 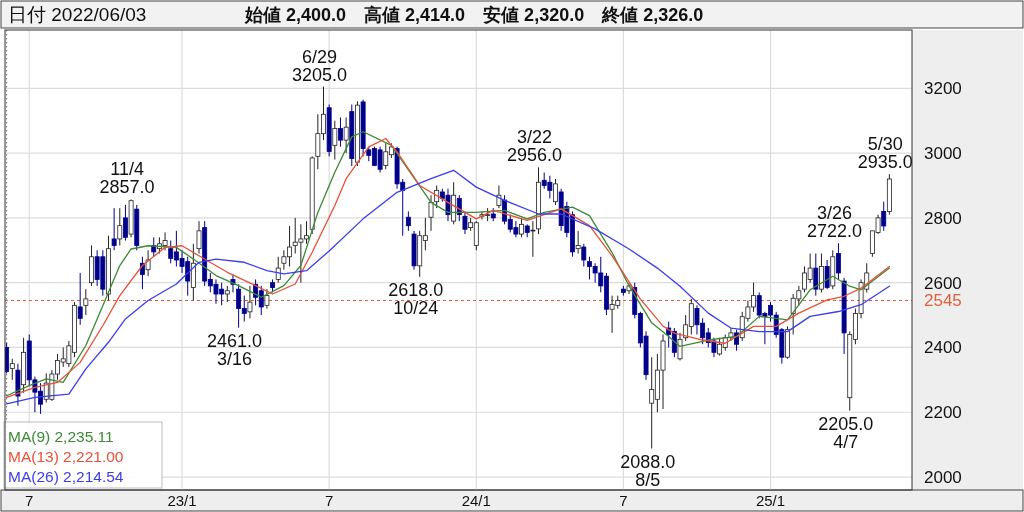 What do you see at coordinates (127, 178) in the screenshot?
I see `annotation: 11/4 2857.0` at bounding box center [127, 178].